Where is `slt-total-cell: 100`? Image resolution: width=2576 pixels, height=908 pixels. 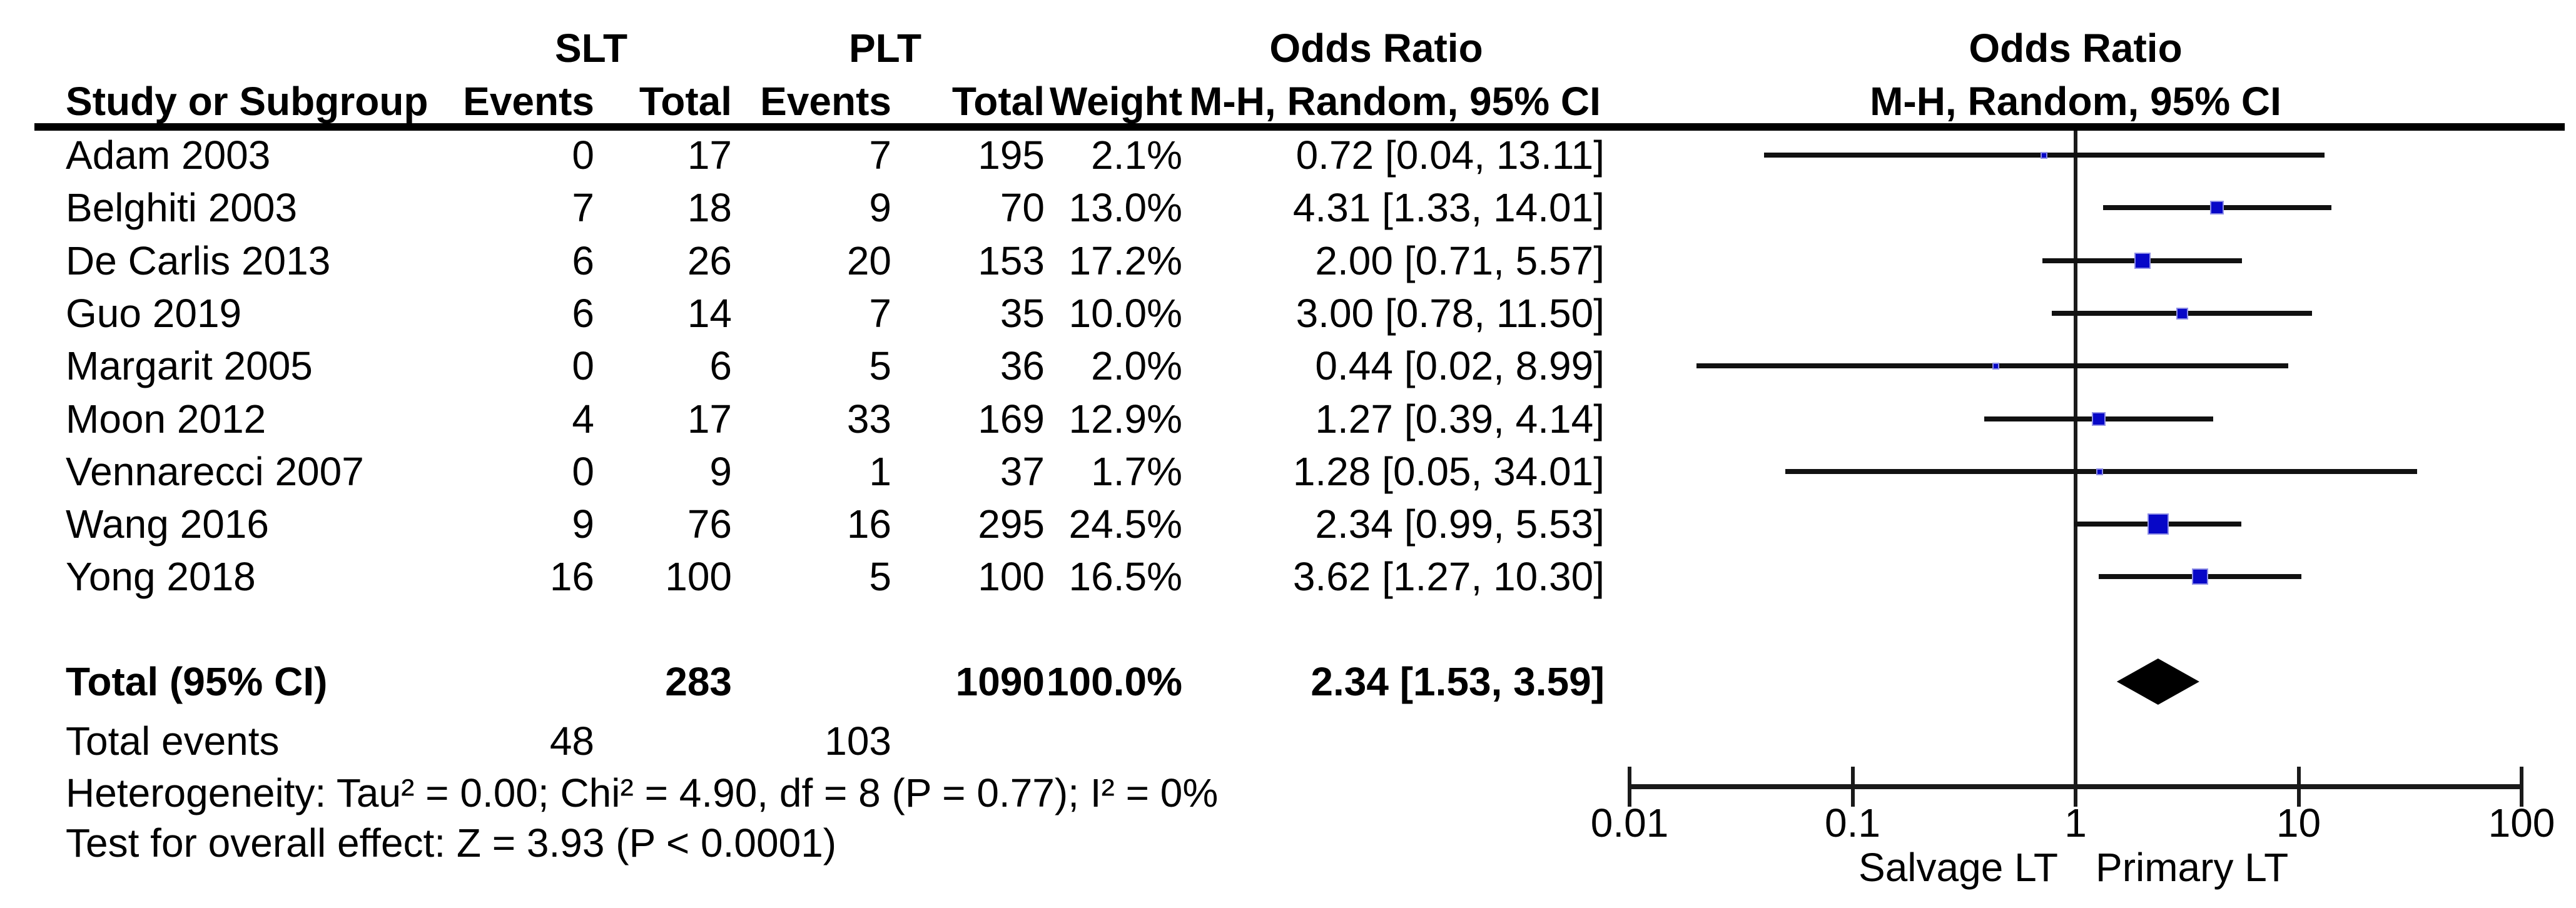 slt-total-cell: 100 is located at coordinates (698, 576).